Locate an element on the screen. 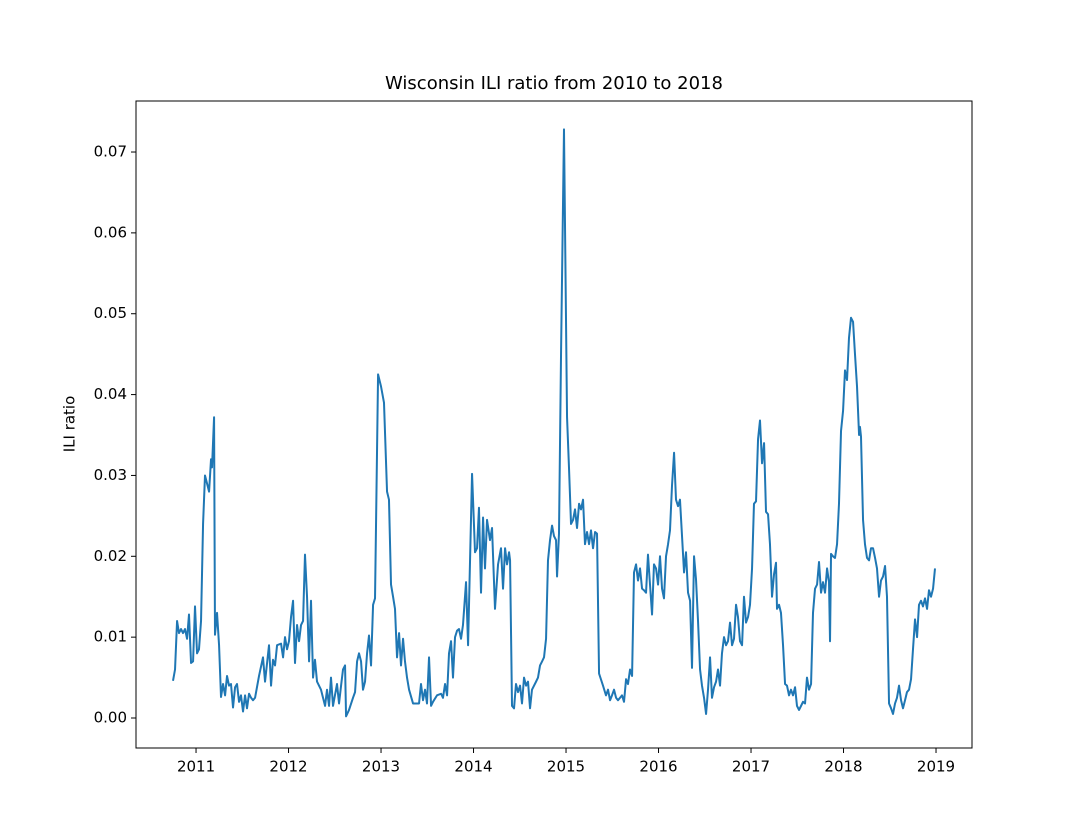 Image resolution: width=1080 pixels, height=840 pixels. y-tick-label: 0.00 is located at coordinates (110, 718).